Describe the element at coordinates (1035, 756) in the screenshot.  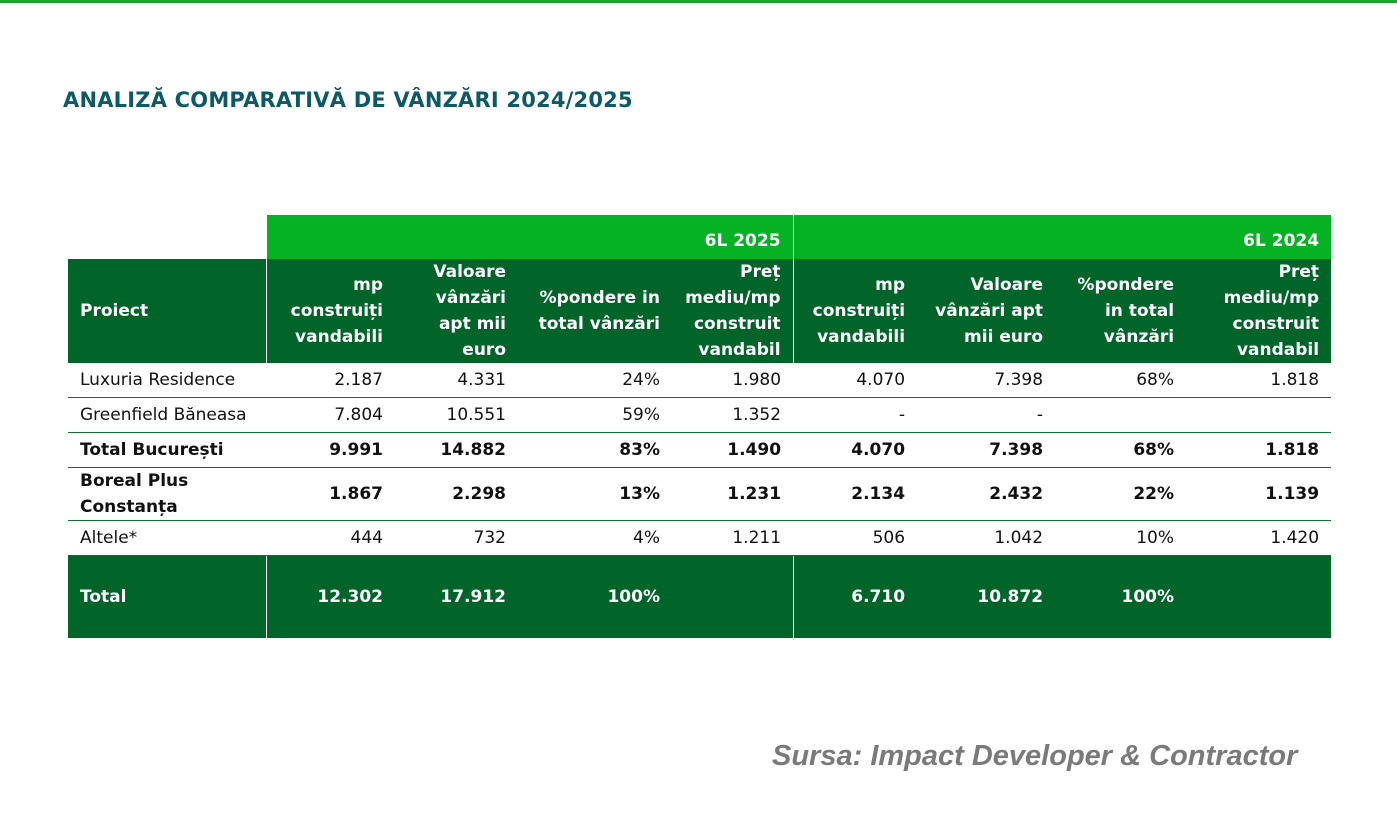
I see `source-note: Sursa: Impact Developer & Contractor` at that location.